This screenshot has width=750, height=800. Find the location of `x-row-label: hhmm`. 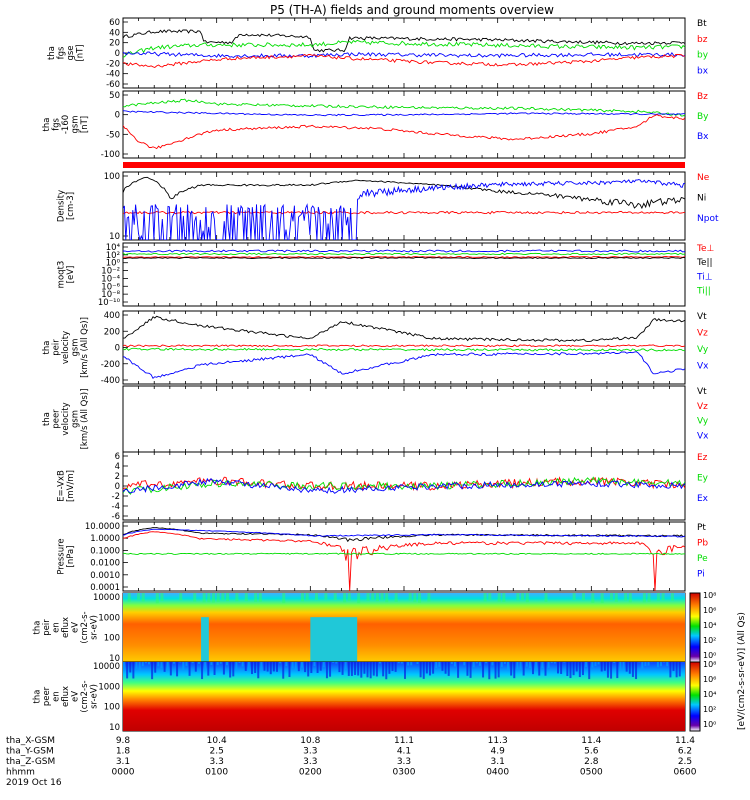

x-row-label: hhmm is located at coordinates (20, 773).